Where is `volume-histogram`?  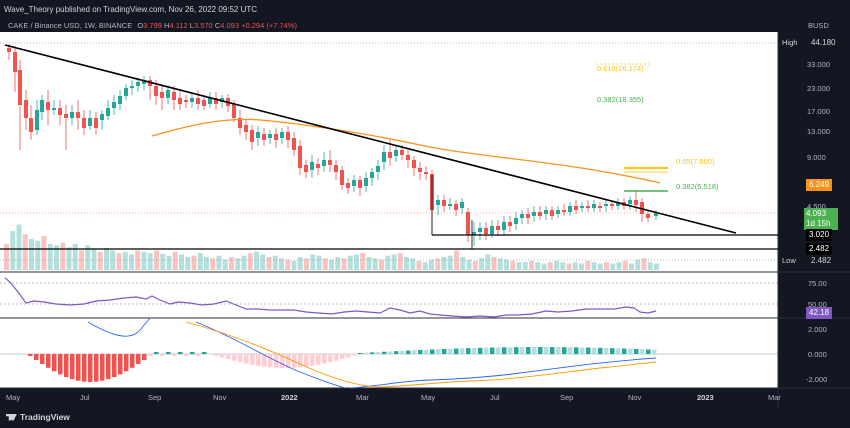
volume-histogram is located at coordinates (331, 247).